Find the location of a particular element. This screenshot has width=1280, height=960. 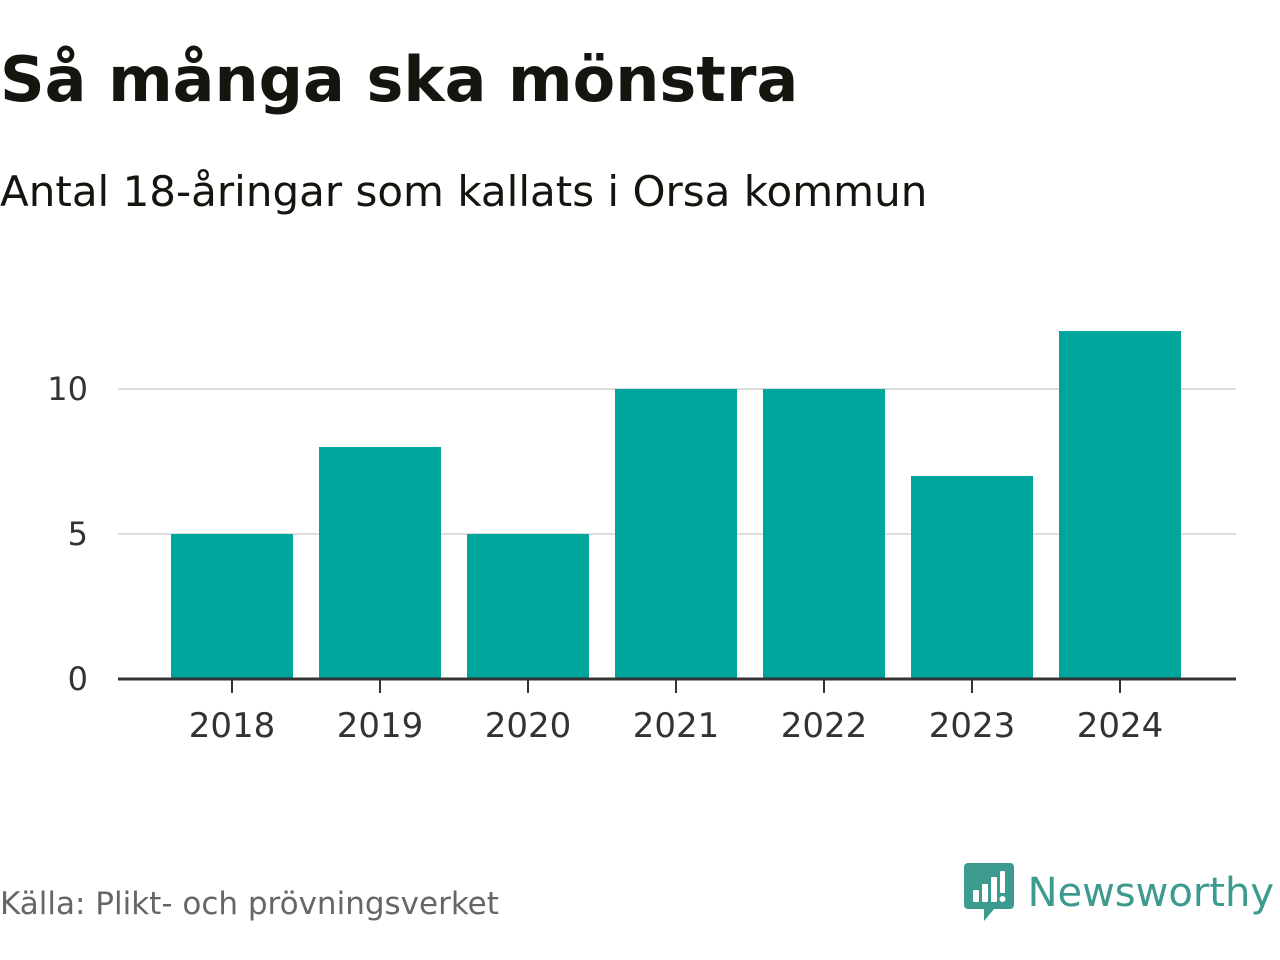

newsworthy-logo-icon is located at coordinates (988, 892).